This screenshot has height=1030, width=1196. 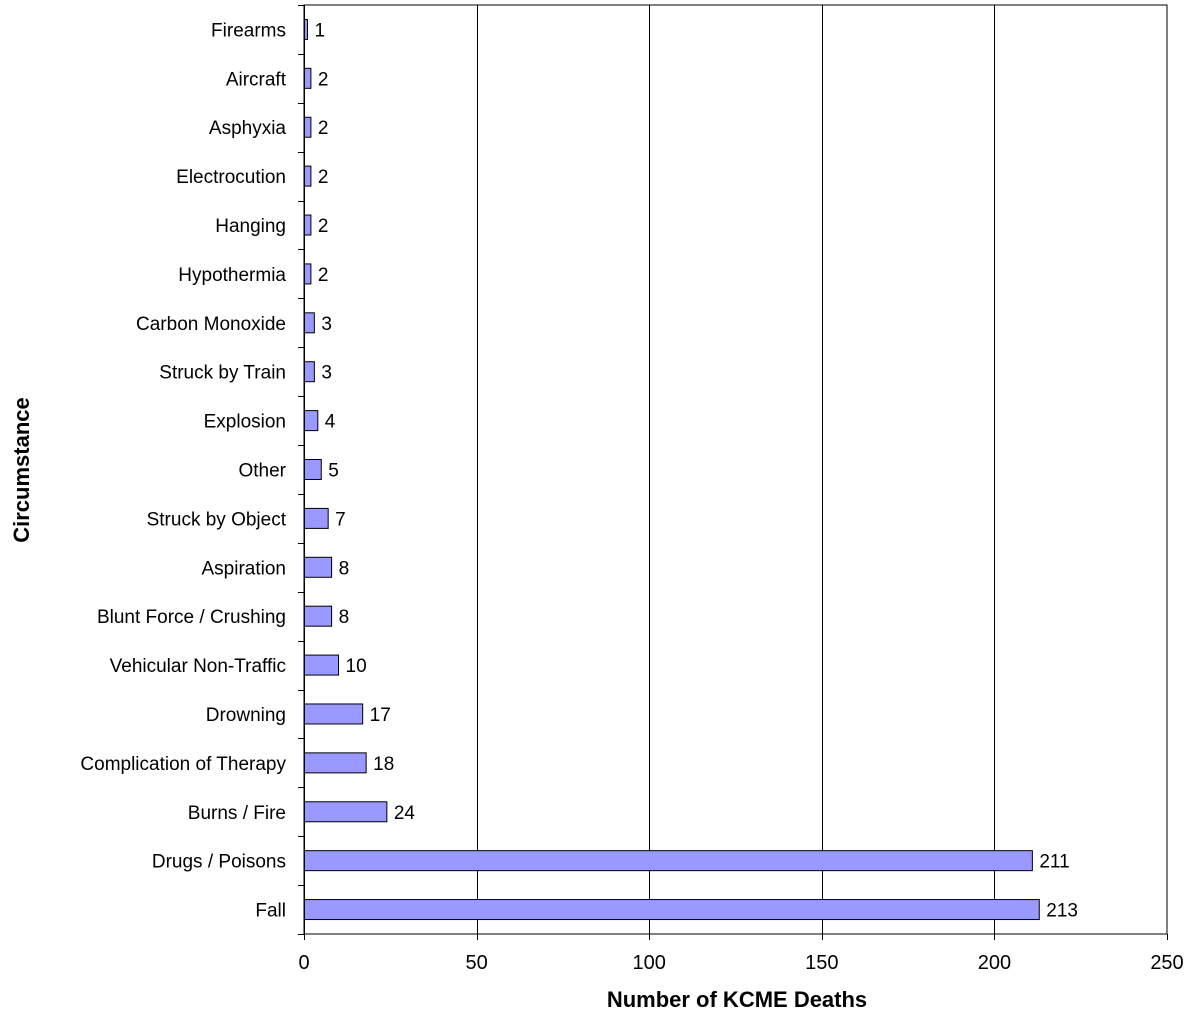 What do you see at coordinates (333, 471) in the screenshot?
I see `value-label: 5` at bounding box center [333, 471].